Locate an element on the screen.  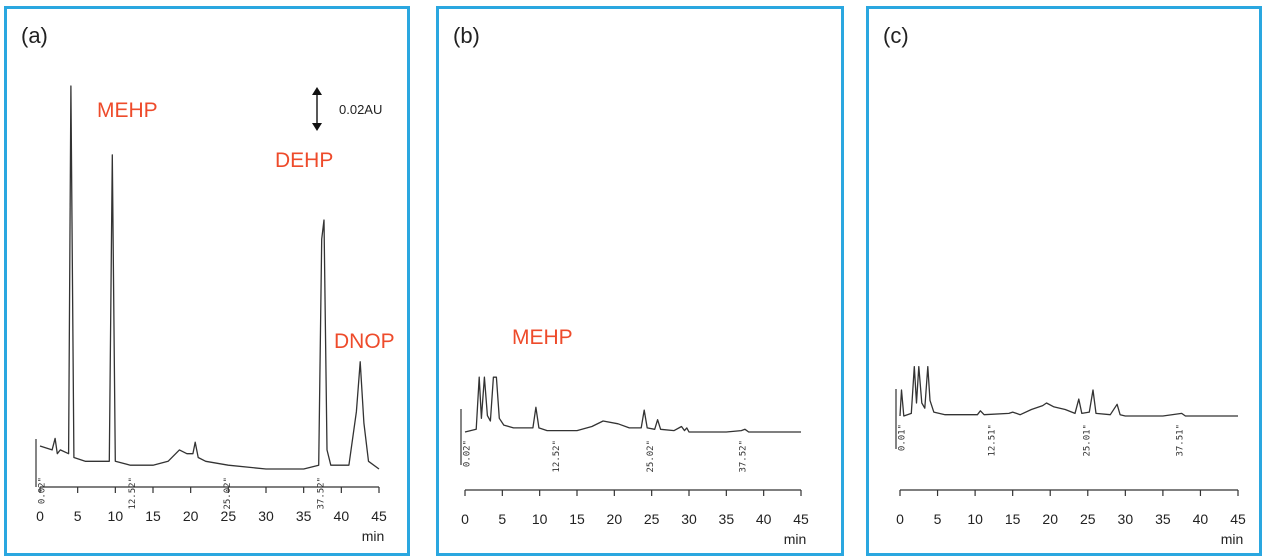
scale-bar-label: 0.02AU is located at coordinates (360, 109).